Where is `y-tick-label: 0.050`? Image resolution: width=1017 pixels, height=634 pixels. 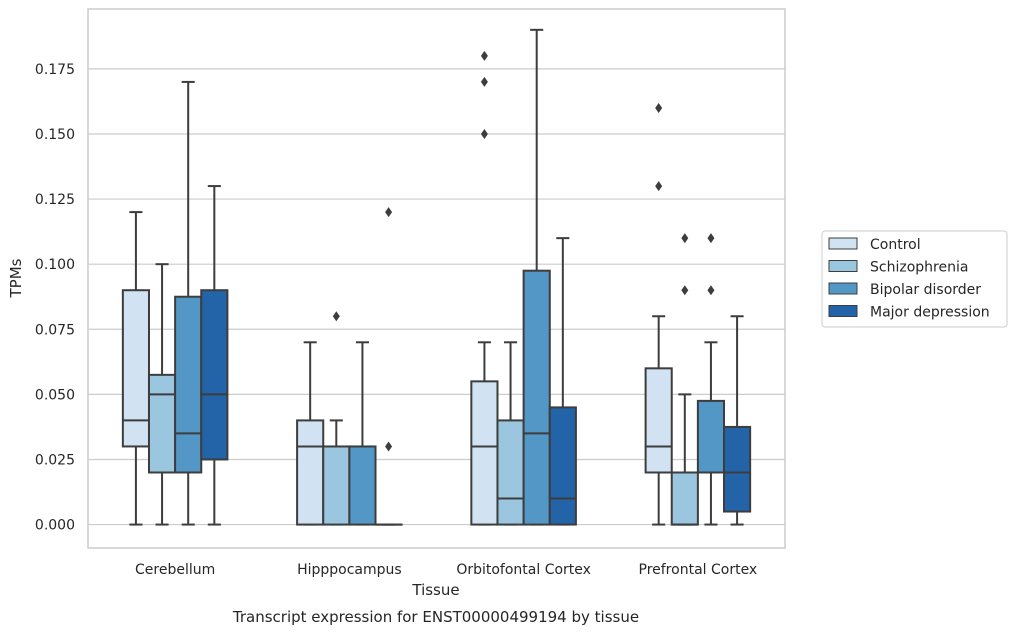
y-tick-label: 0.050 is located at coordinates (55, 395).